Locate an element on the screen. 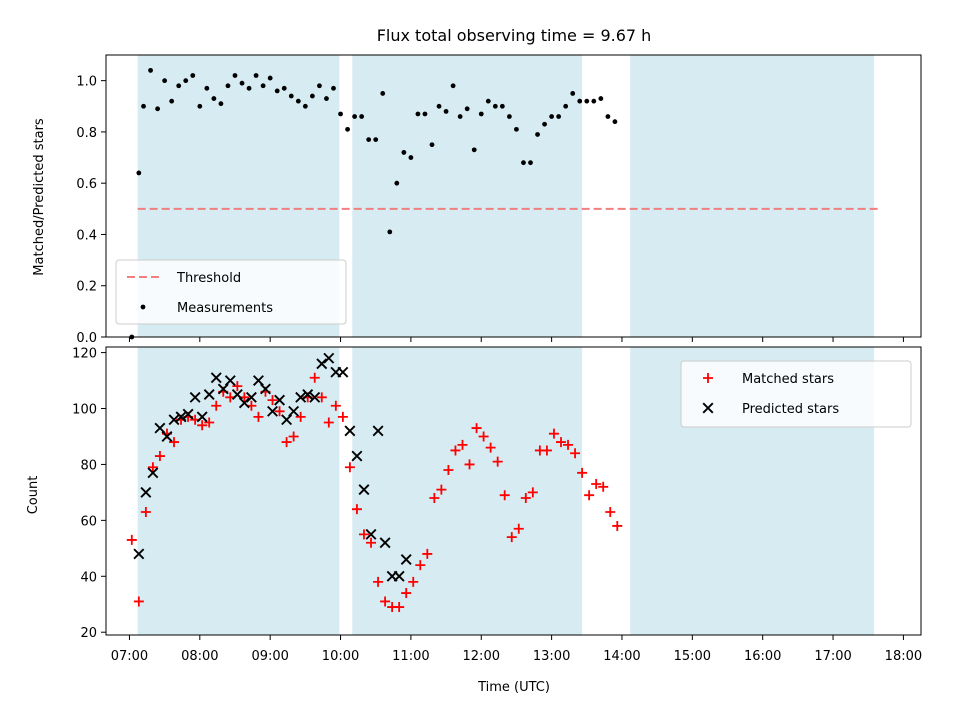 The height and width of the screenshot is (720, 960). top-shaded-window is located at coordinates (752, 196).